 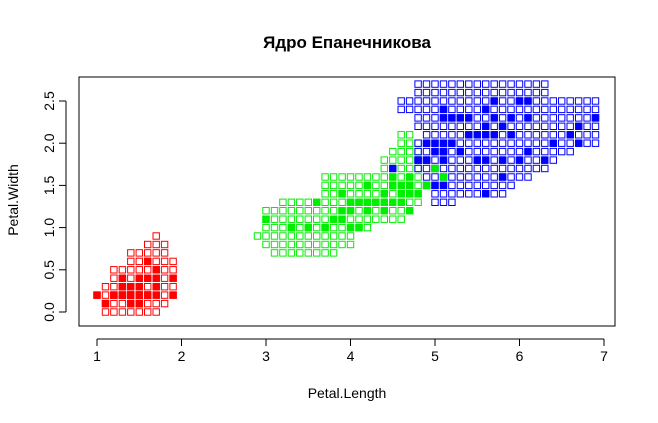 What do you see at coordinates (350, 351) in the screenshot?
I see `x-axis: 1 2 3 4 5 6 7` at bounding box center [350, 351].